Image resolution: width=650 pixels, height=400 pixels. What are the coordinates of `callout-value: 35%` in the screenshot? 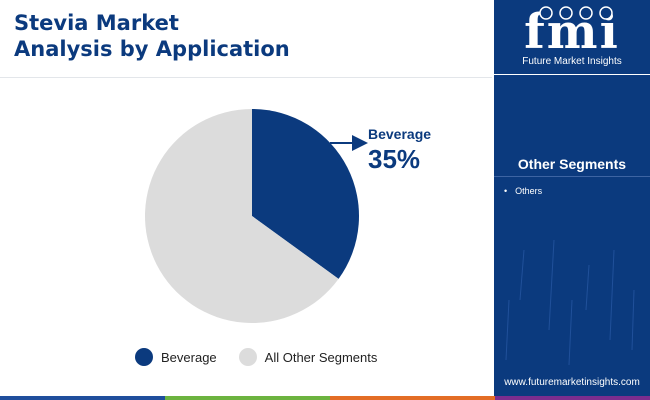 It's located at (394, 159).